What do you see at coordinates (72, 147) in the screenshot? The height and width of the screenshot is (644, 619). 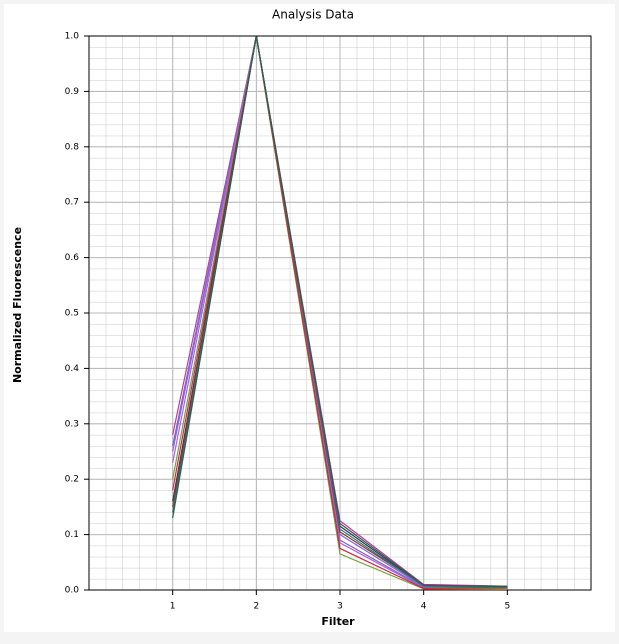 I see `y-tick-label: 0.8` at bounding box center [72, 147].